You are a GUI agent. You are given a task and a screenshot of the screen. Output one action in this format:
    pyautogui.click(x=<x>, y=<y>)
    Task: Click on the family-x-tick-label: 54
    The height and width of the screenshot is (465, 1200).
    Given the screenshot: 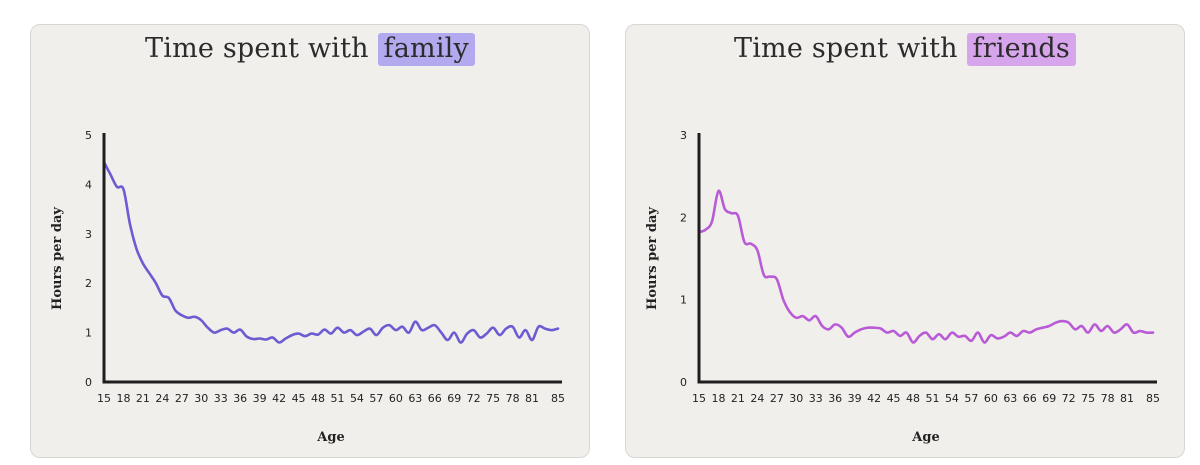 What is the action you would take?
    pyautogui.click(x=357, y=398)
    